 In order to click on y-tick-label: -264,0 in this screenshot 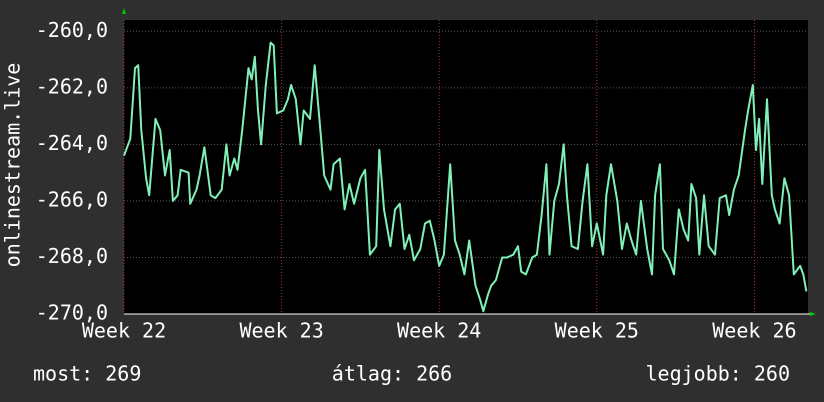, I will do `click(72, 143)`.